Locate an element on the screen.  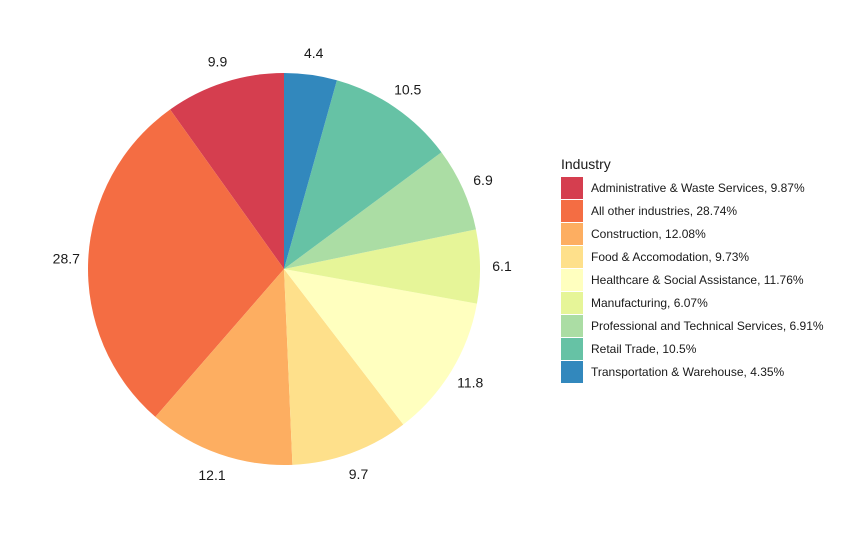
legend-item-5: Manufacturing, 6.07% is located at coordinates (634, 303).